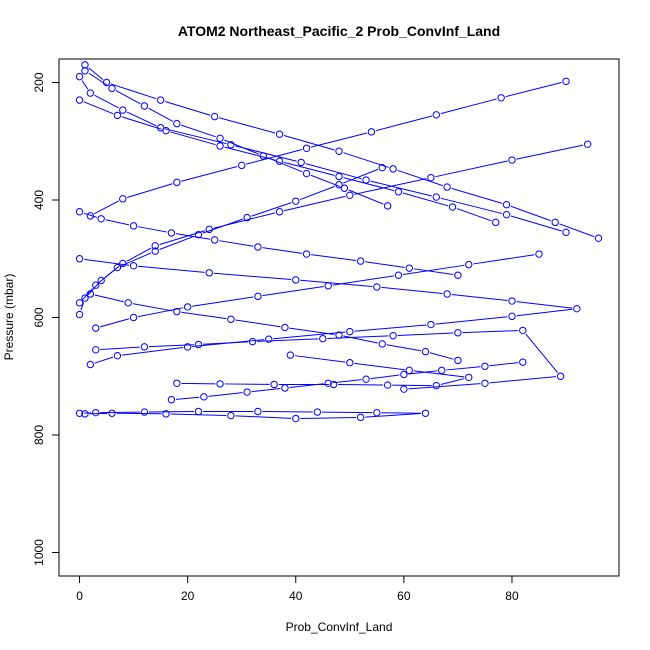 This screenshot has height=650, width=650. I want to click on y-tick-label: 200, so click(39, 82).